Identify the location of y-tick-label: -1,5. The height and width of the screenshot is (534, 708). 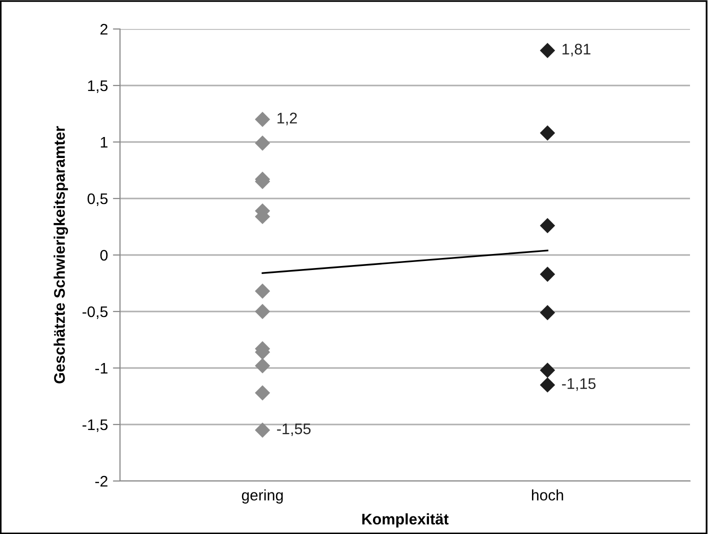
(95, 426).